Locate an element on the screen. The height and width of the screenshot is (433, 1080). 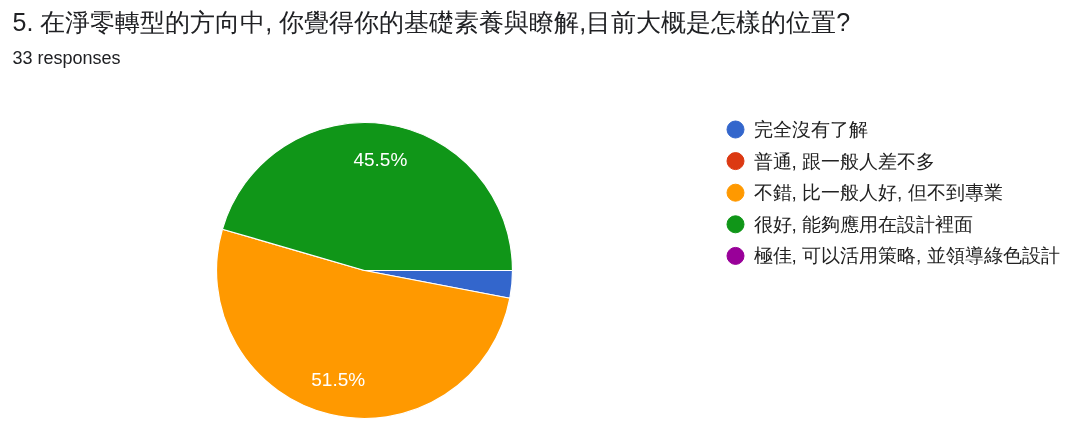
text: 33 responses is located at coordinates (66, 57).